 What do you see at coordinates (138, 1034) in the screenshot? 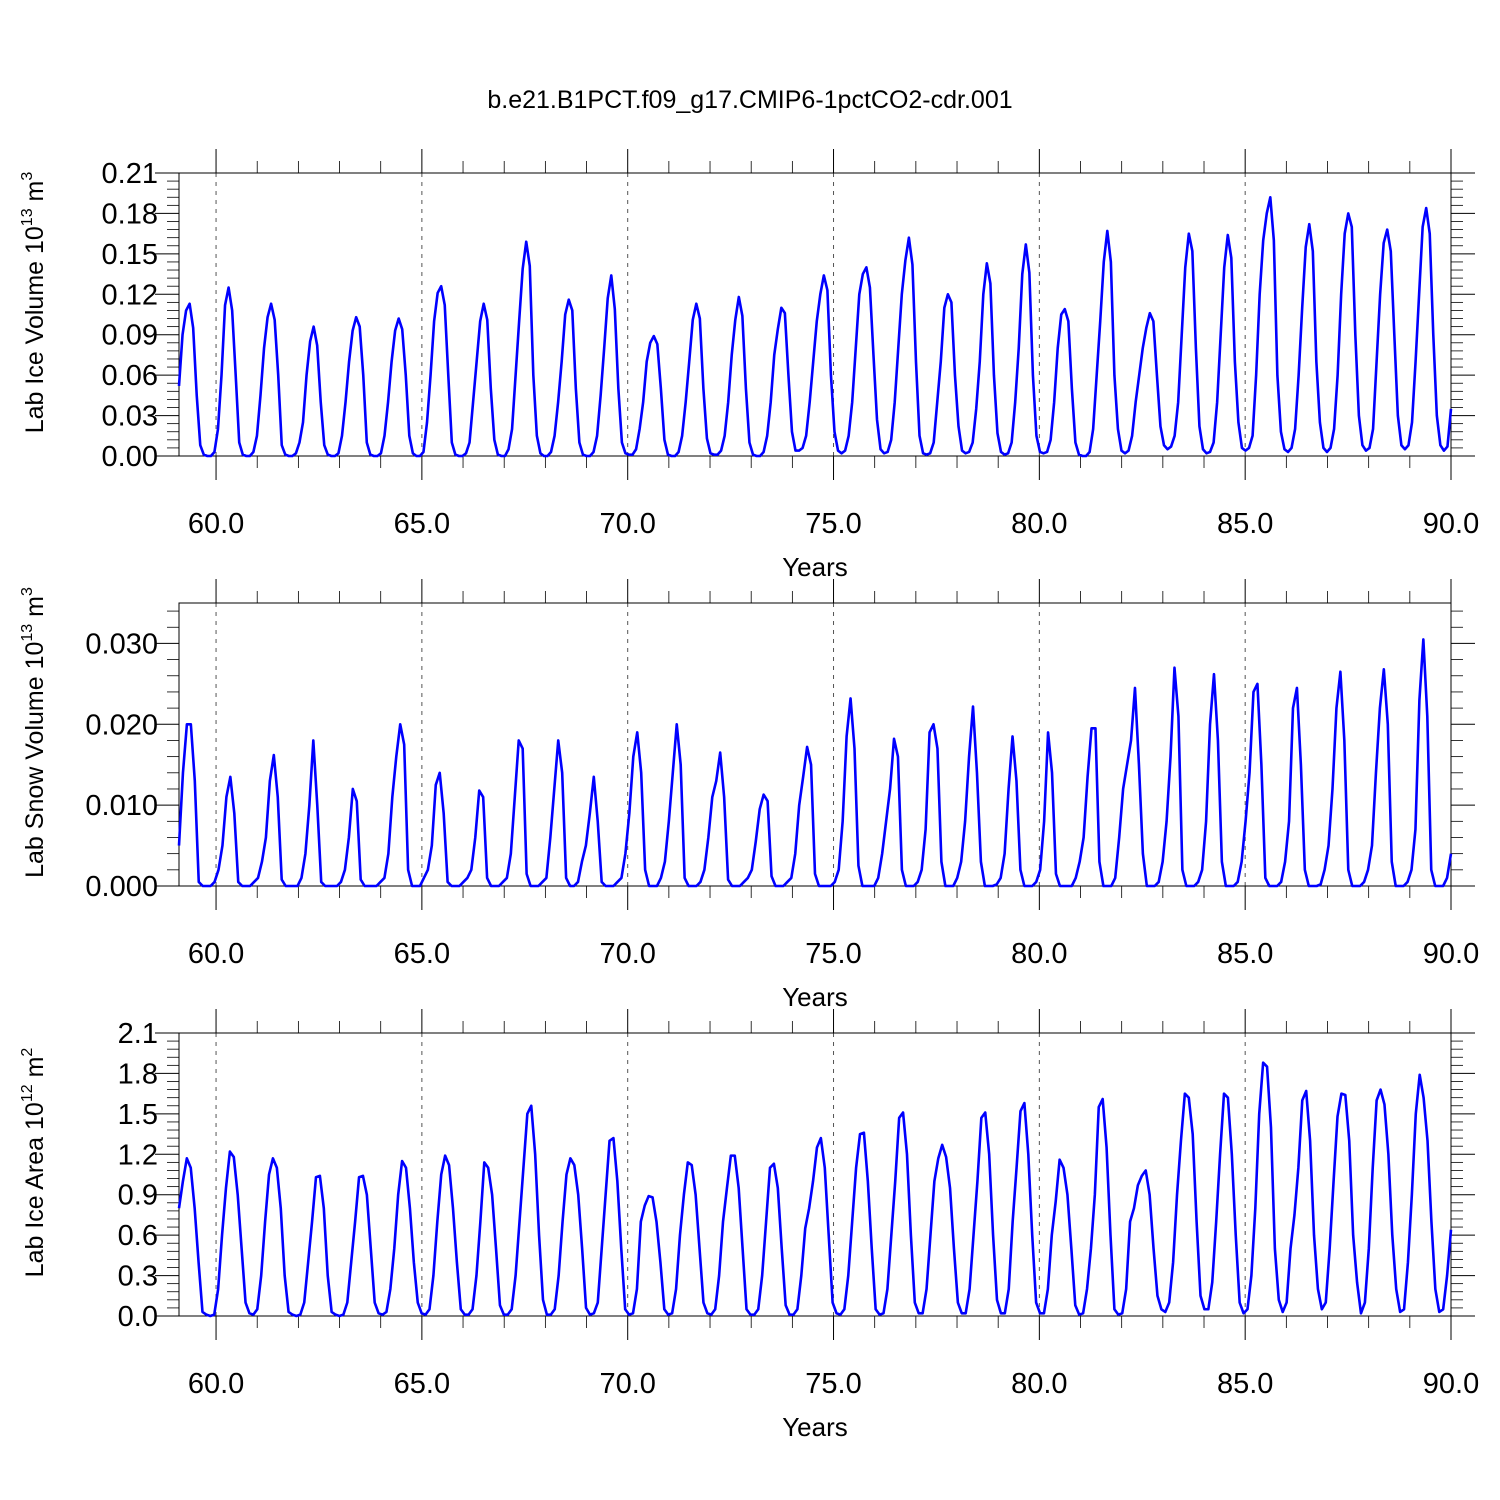
I see `y-tick-label: 2.1` at bounding box center [138, 1034].